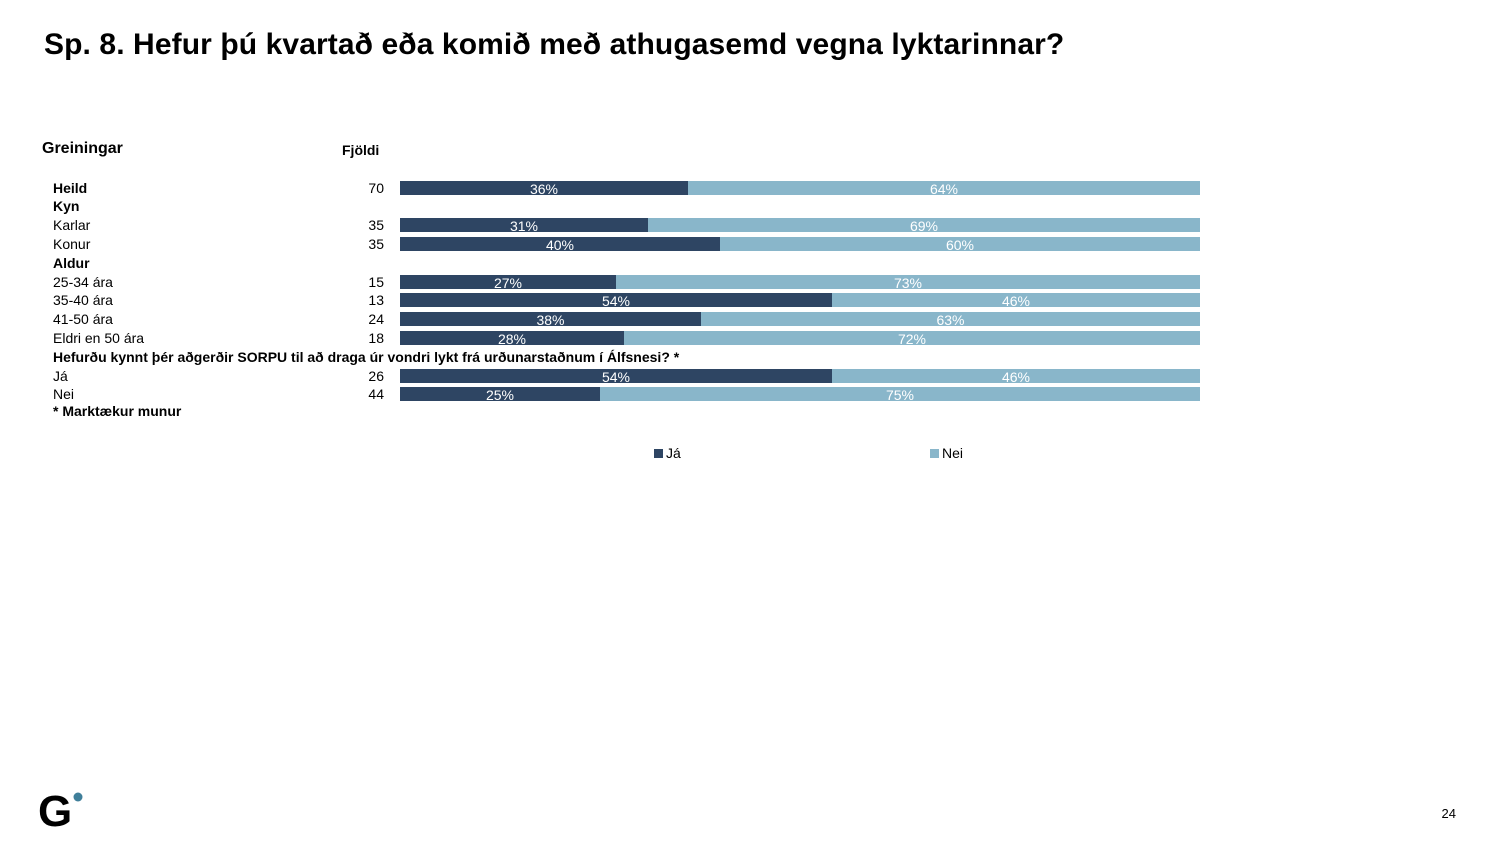  I want to click on legend-item-ja: Já, so click(667, 453).